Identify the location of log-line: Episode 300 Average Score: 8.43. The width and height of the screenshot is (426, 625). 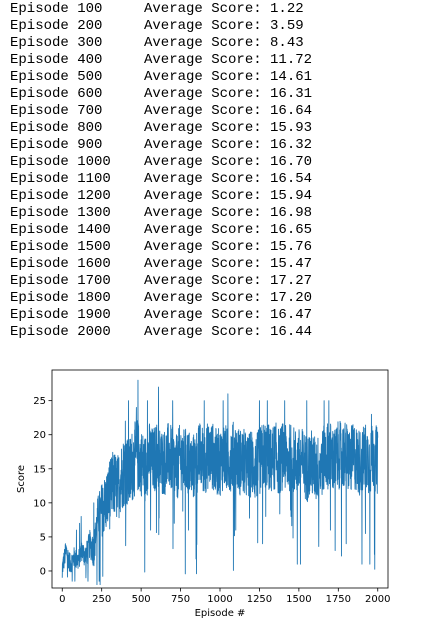
(161, 43).